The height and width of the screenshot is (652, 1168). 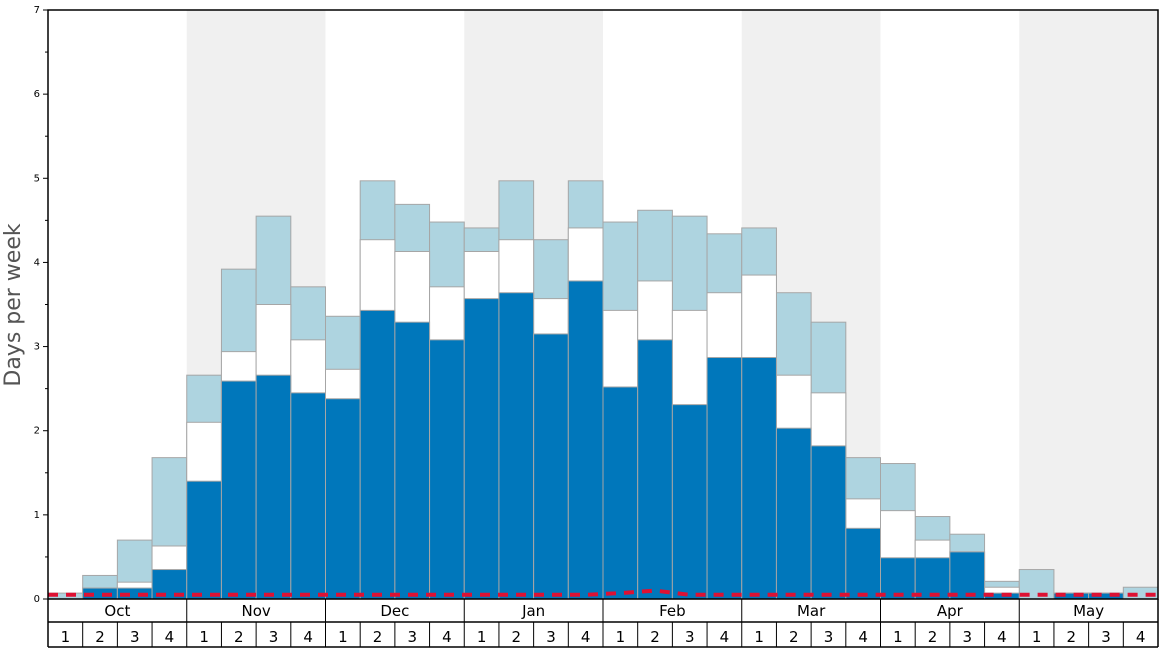 I want to click on month-label: May, so click(x=1088, y=611).